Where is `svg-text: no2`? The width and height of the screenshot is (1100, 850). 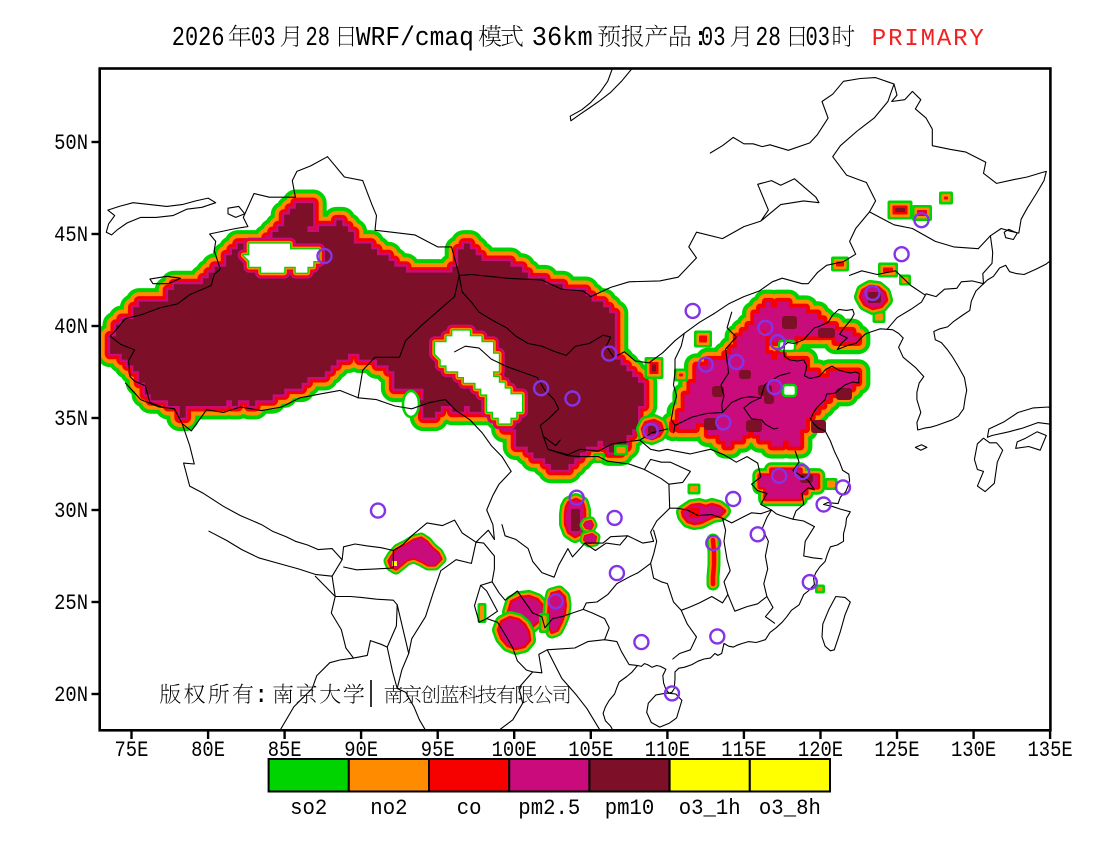
svg-text: no2 is located at coordinates (388, 808).